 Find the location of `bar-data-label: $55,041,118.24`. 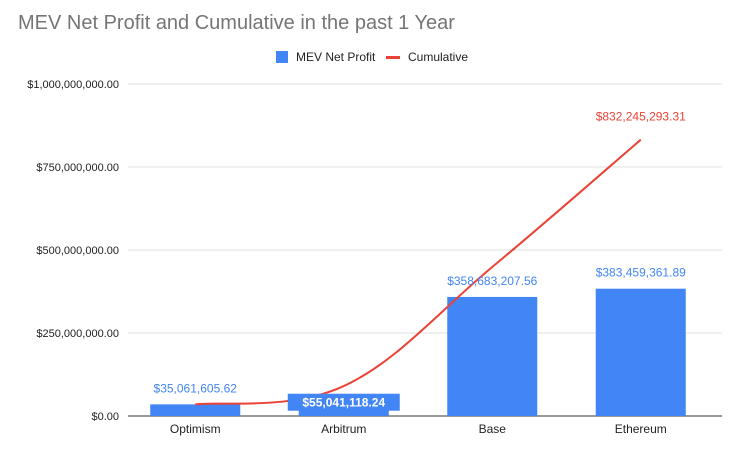

bar-data-label: $55,041,118.24 is located at coordinates (343, 403).